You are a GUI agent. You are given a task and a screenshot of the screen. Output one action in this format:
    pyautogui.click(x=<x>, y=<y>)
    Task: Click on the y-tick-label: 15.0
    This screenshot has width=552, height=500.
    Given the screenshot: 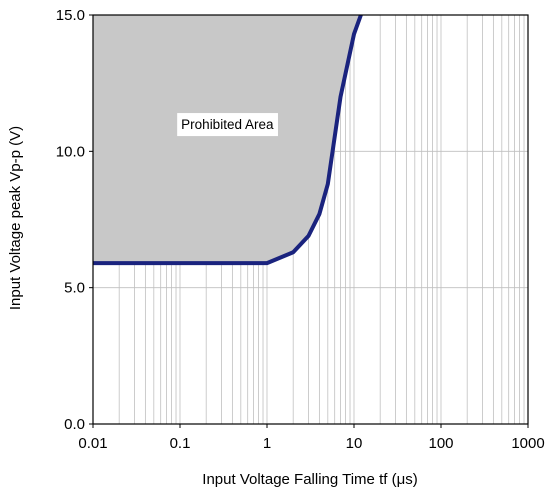 What is the action you would take?
    pyautogui.click(x=70, y=15)
    